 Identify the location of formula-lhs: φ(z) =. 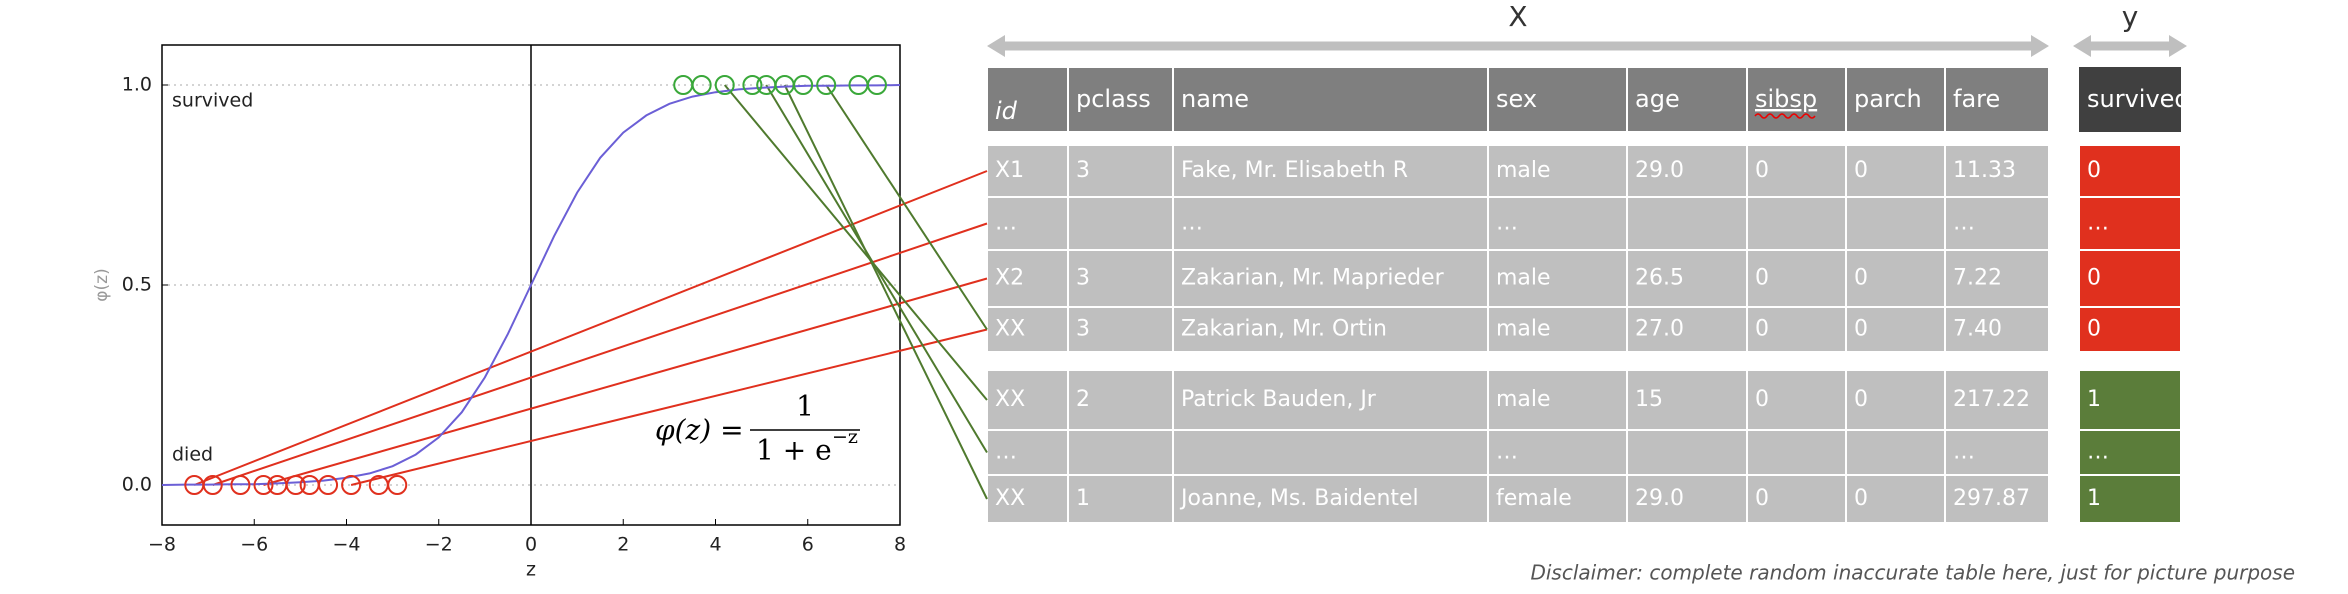
(699, 430).